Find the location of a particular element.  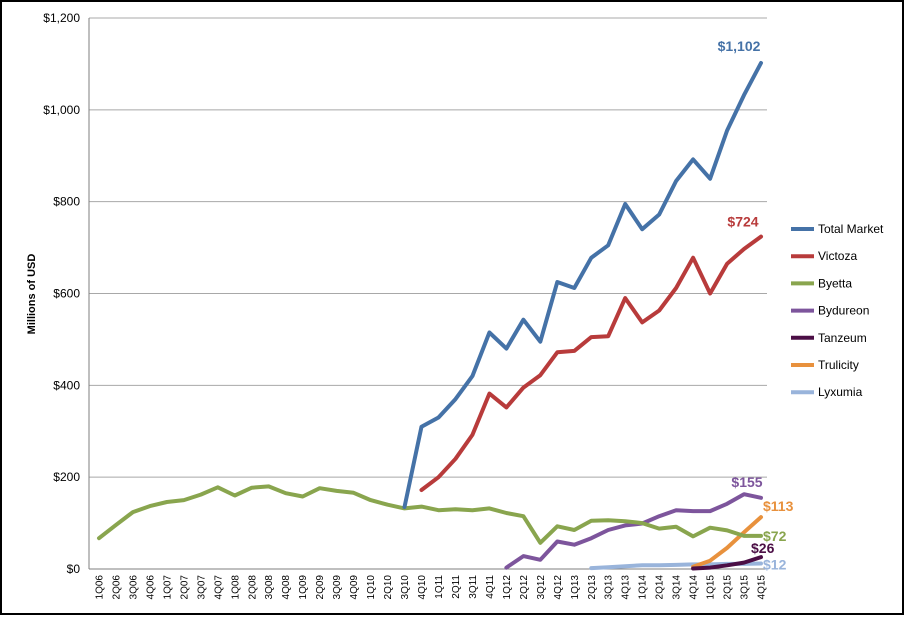

x-tick-label: 3Q06 is located at coordinates (133, 587).